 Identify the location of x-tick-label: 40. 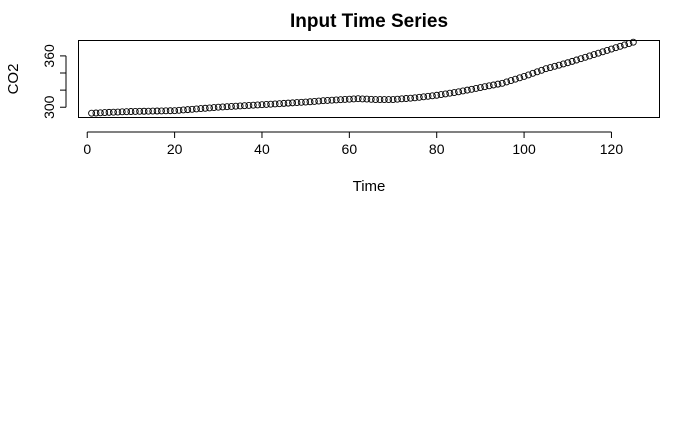
(262, 149).